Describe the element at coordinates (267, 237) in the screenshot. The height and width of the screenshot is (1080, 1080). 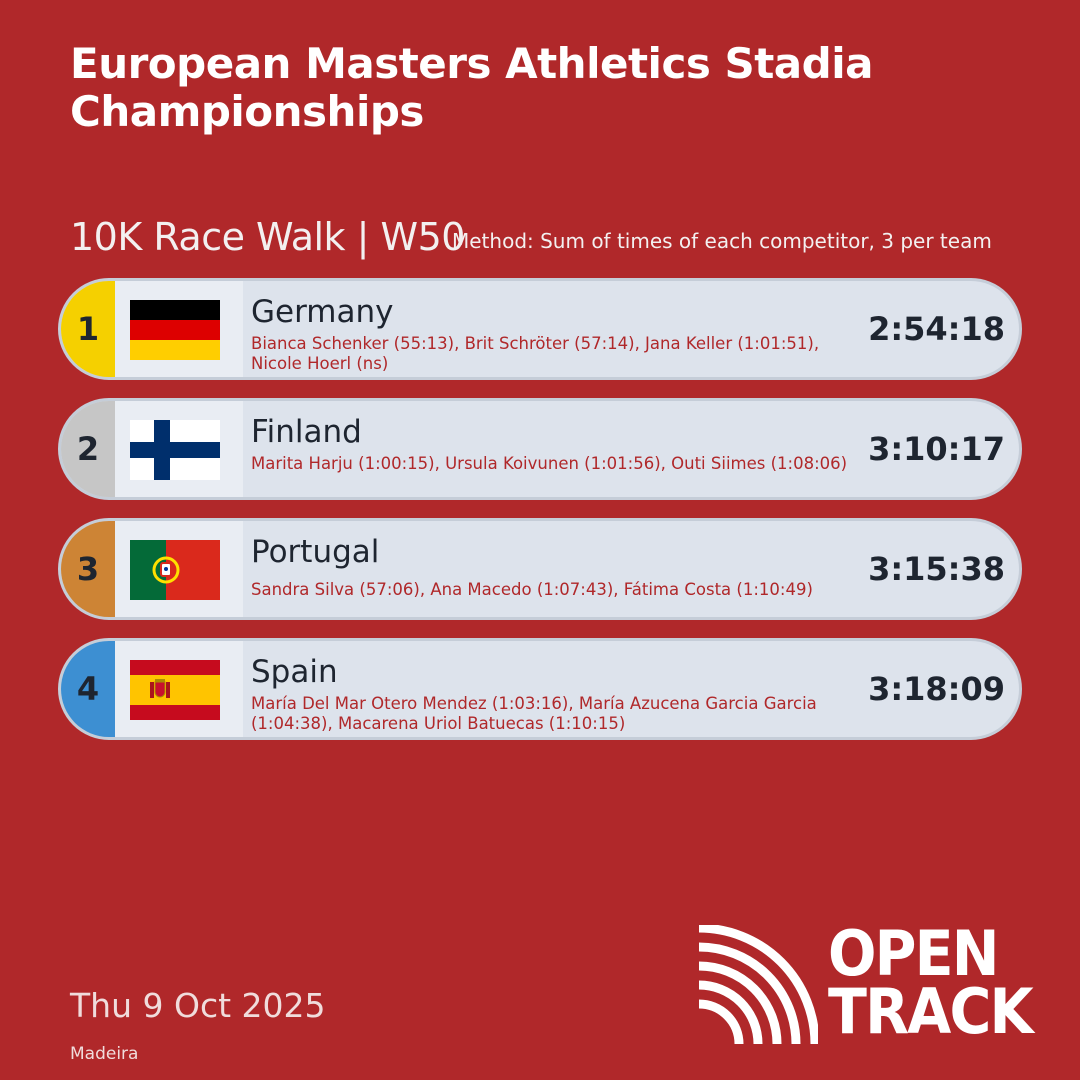
I see `event-name: 10K Race Walk | W50` at that location.